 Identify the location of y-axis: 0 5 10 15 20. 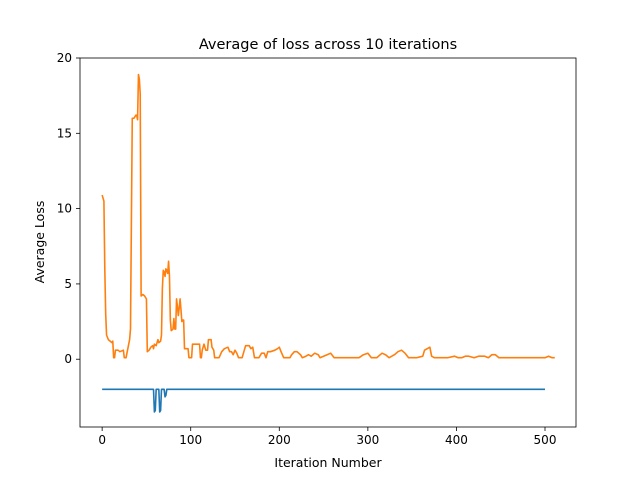
(68, 208).